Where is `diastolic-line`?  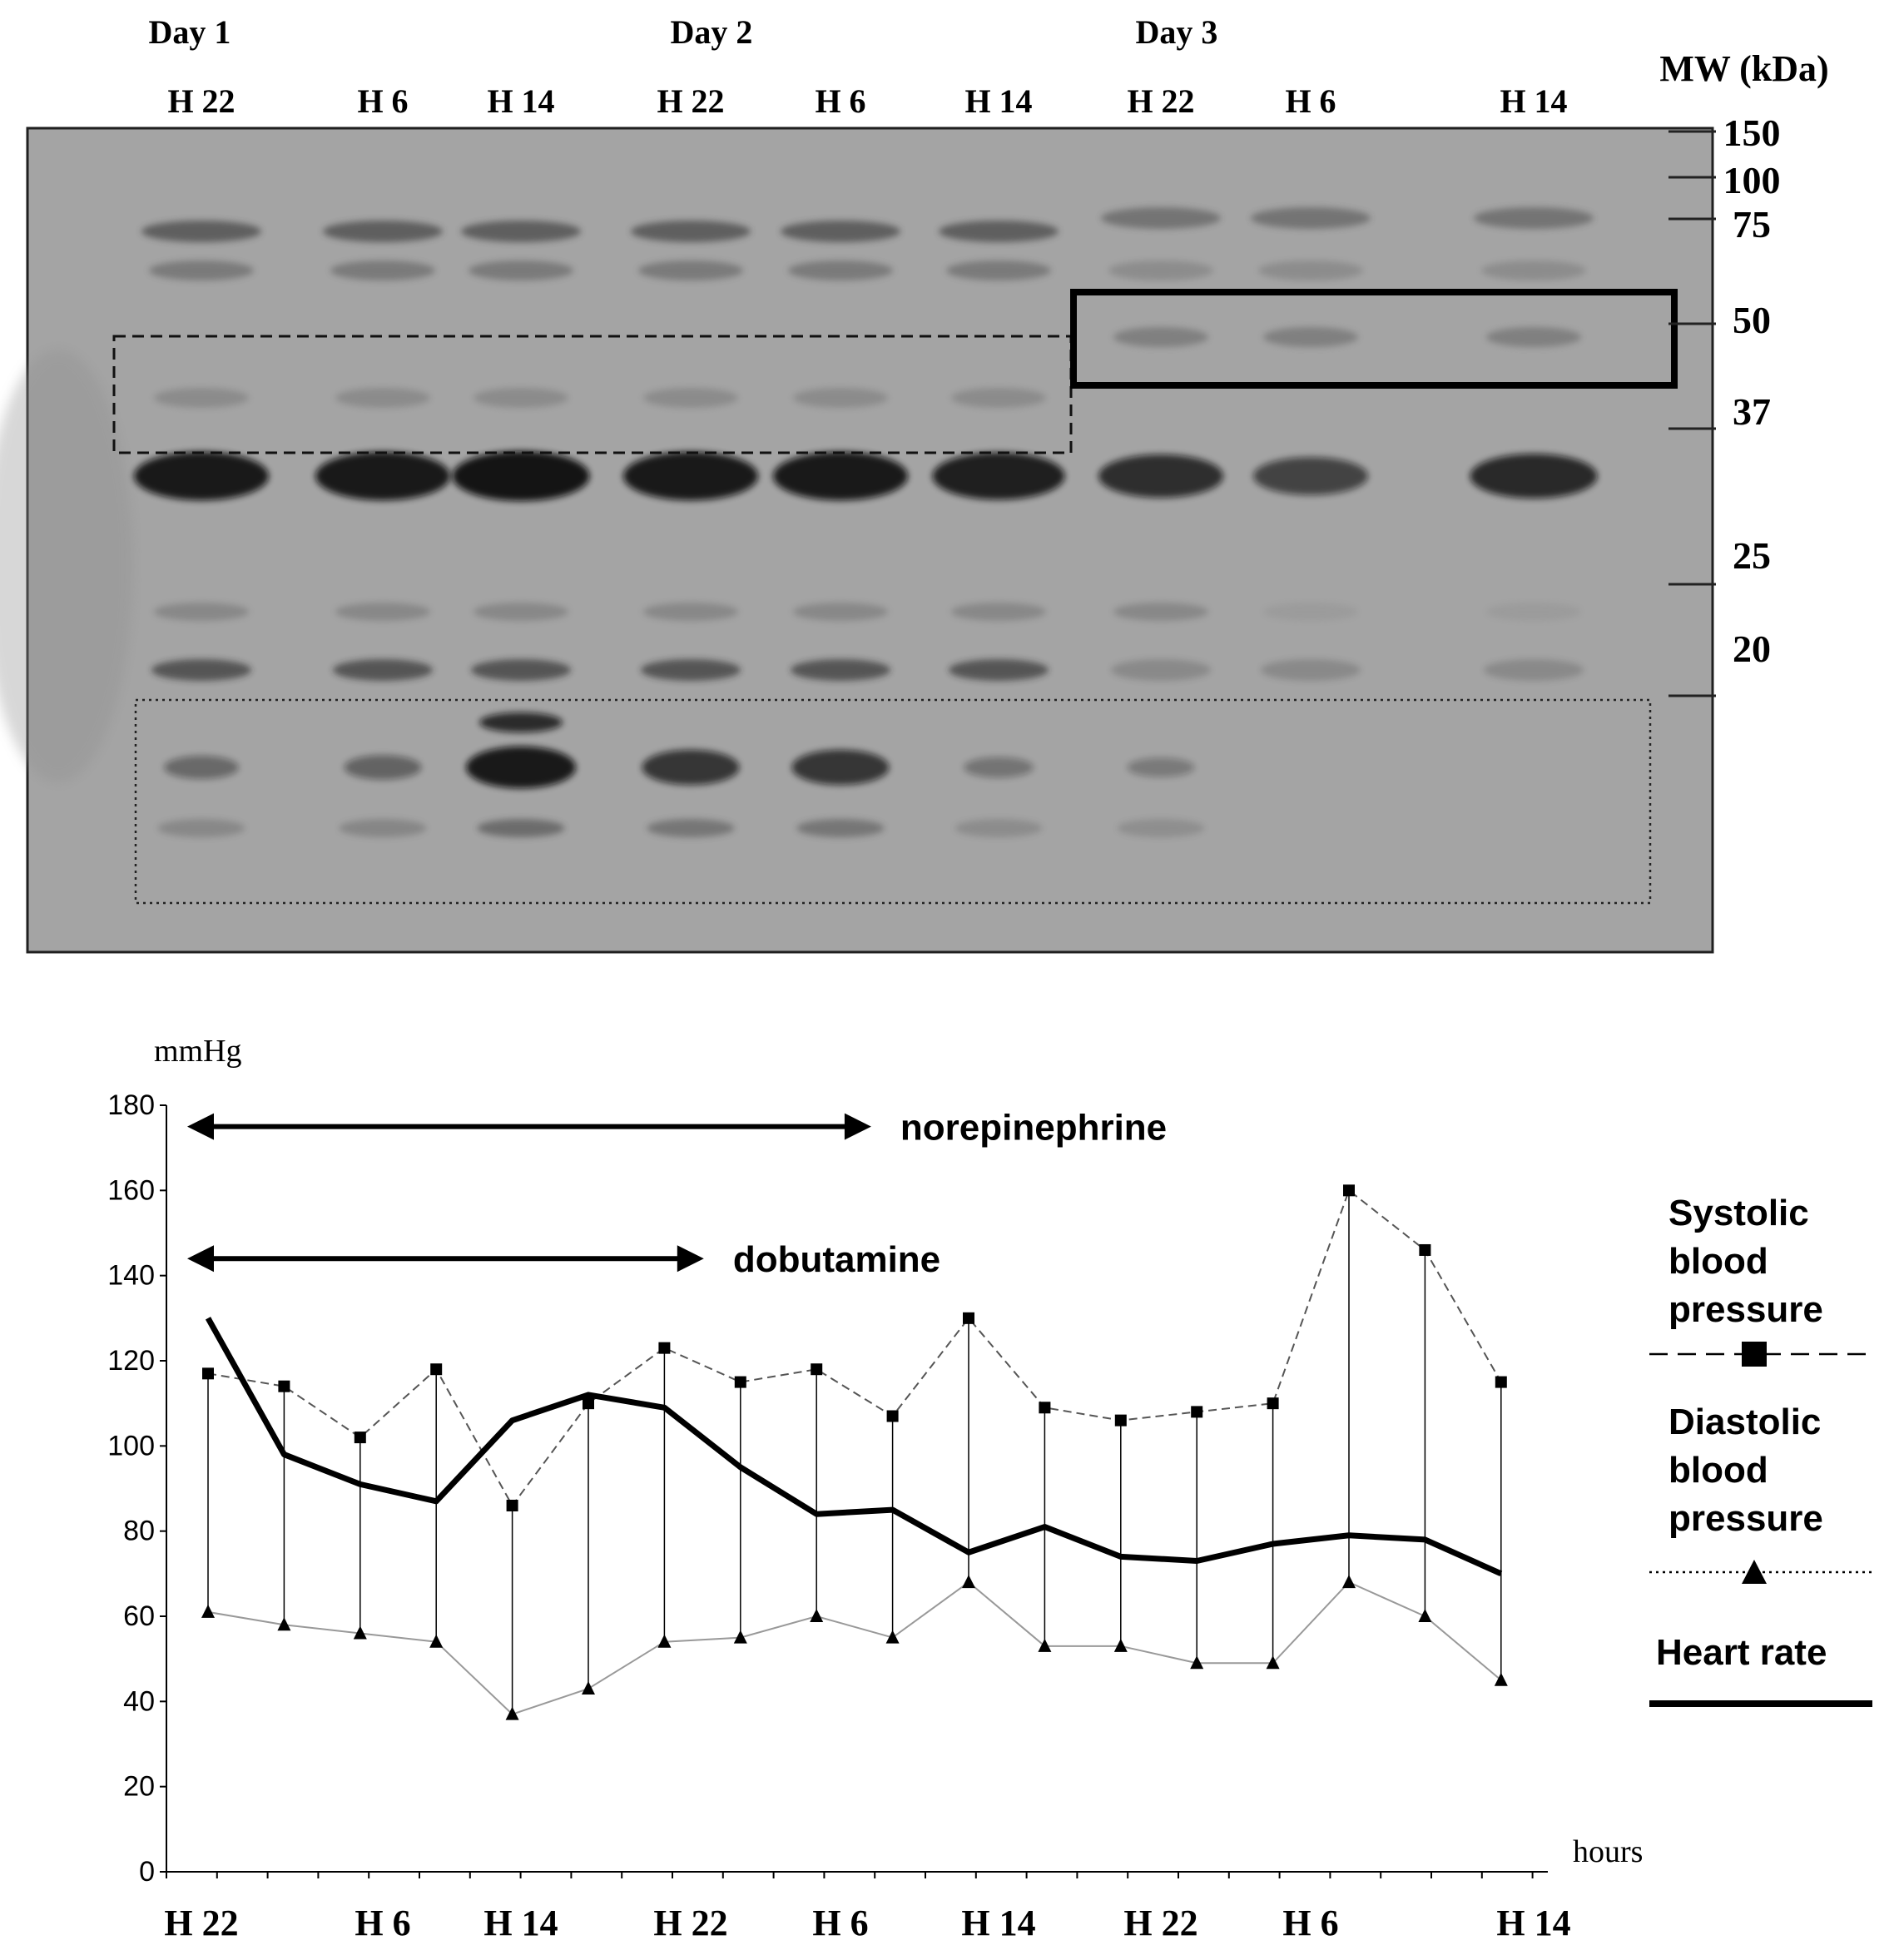
diastolic-line is located at coordinates (854, 1647).